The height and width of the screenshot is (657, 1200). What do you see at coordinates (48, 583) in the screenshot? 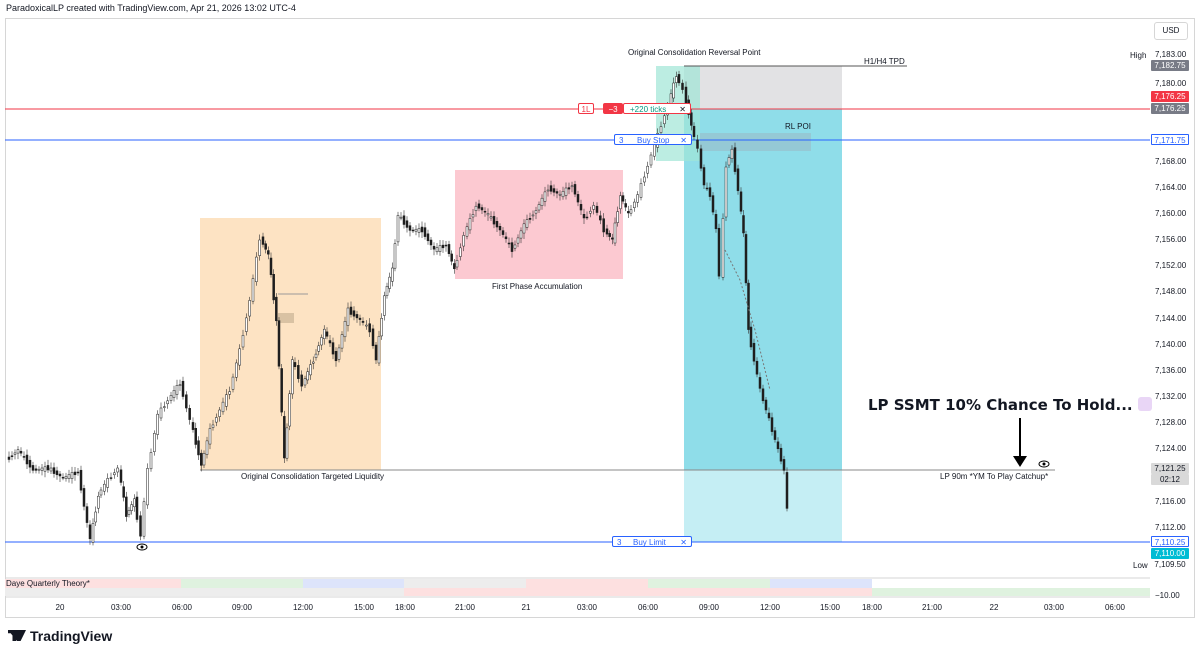
I see `indicator-label: Daye Quarterly Theory*` at bounding box center [48, 583].